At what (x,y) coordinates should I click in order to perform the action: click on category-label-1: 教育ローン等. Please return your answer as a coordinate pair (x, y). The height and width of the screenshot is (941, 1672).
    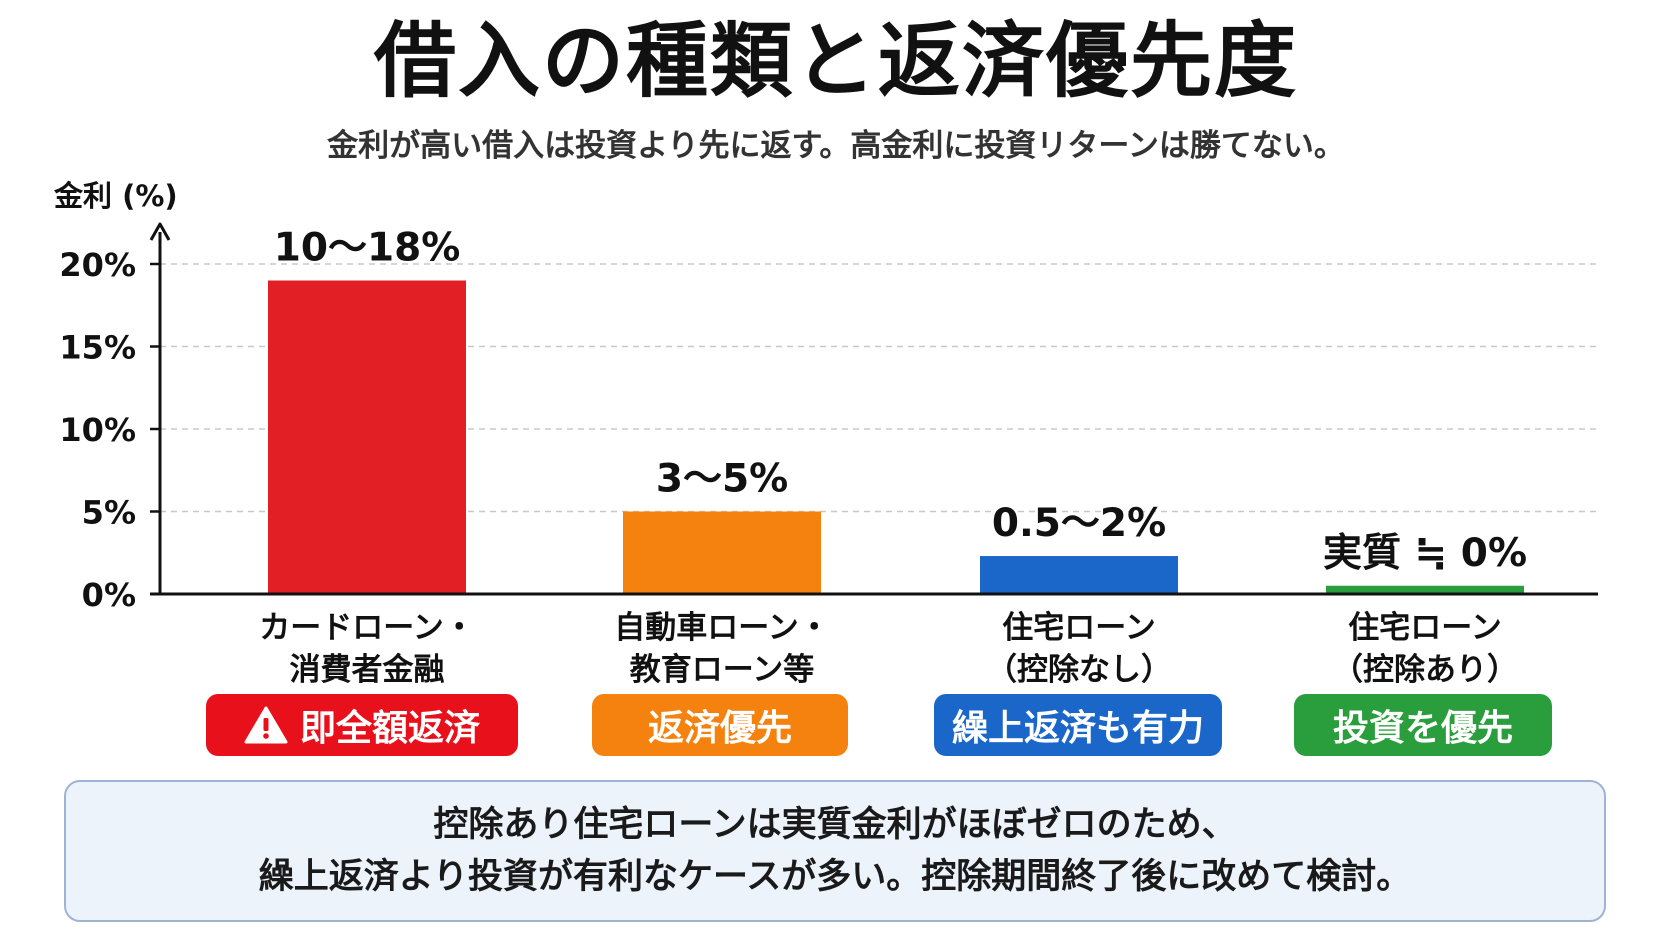
    Looking at the image, I should click on (722, 670).